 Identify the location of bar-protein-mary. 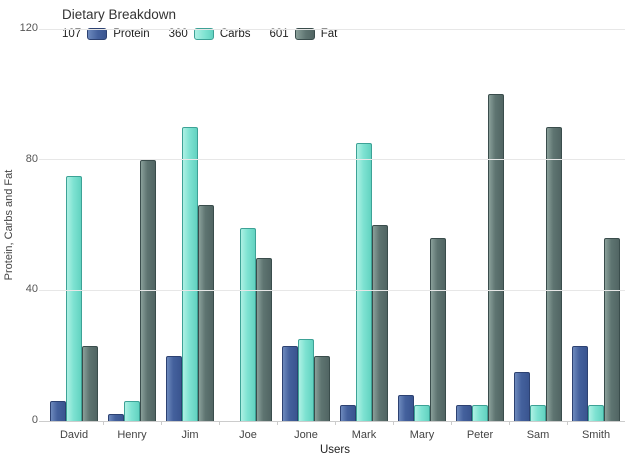
(406, 407).